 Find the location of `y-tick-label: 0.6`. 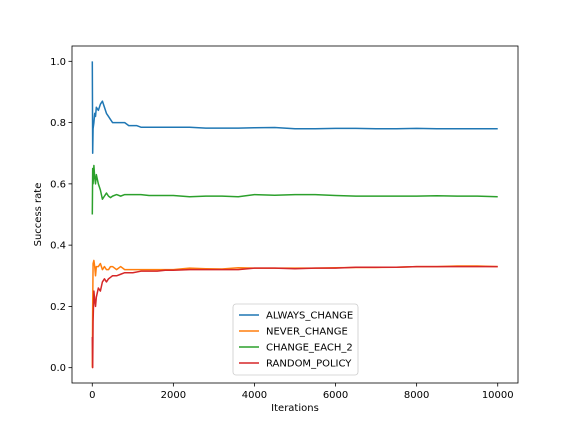

y-tick-label: 0.6 is located at coordinates (58, 184).